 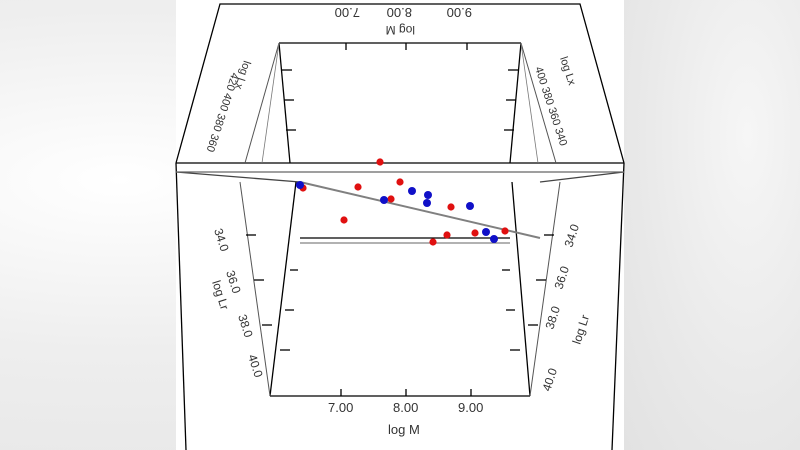 I want to click on right-y-tick-36: 36.0, so click(x=562, y=277).